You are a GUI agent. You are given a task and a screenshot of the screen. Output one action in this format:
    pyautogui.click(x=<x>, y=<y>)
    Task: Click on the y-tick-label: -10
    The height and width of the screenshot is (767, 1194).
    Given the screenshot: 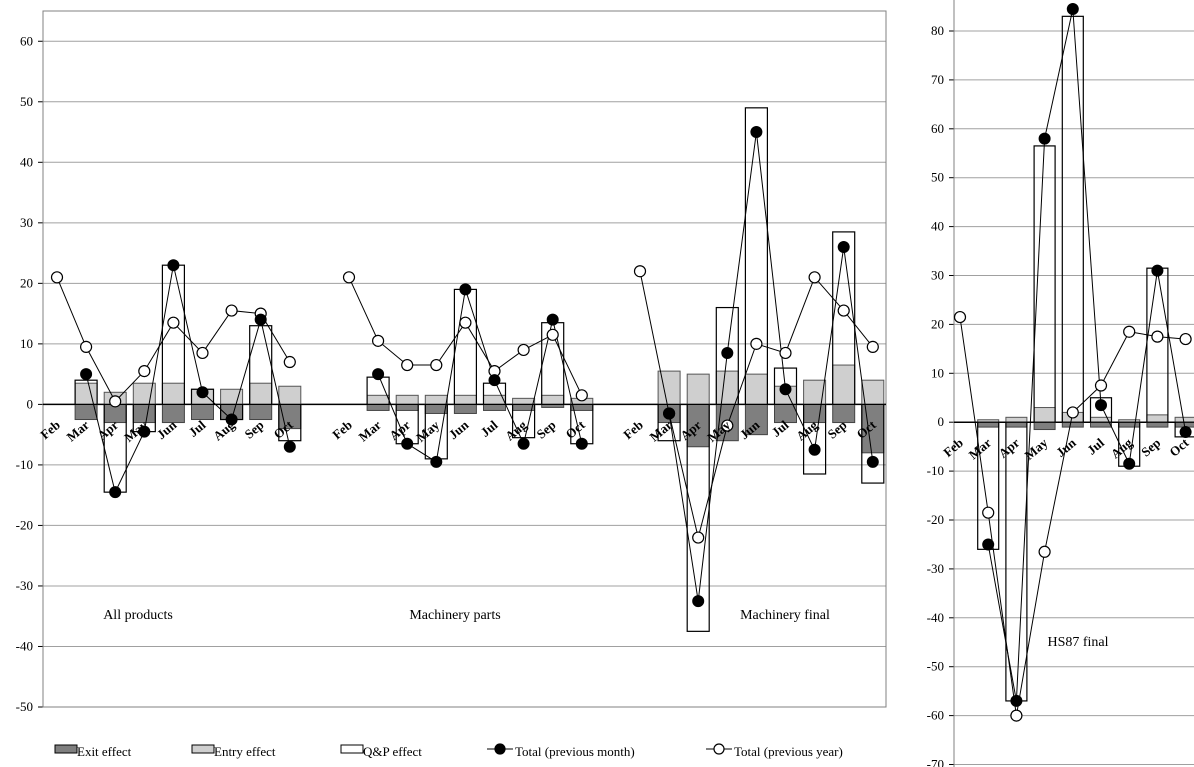 What is the action you would take?
    pyautogui.click(x=935, y=470)
    